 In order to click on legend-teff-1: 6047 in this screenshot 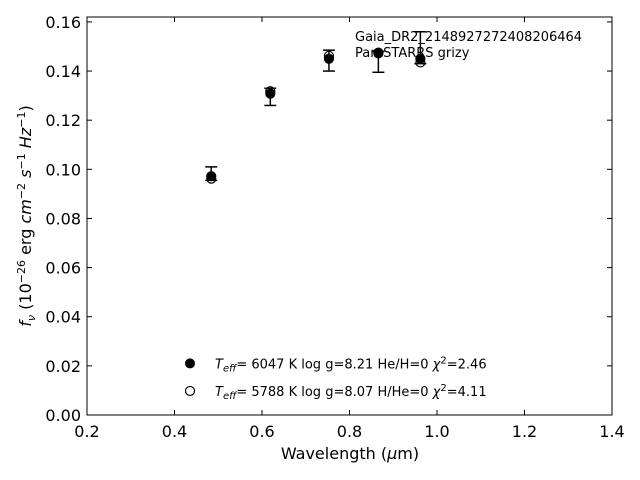, I will do `click(267, 364)`.